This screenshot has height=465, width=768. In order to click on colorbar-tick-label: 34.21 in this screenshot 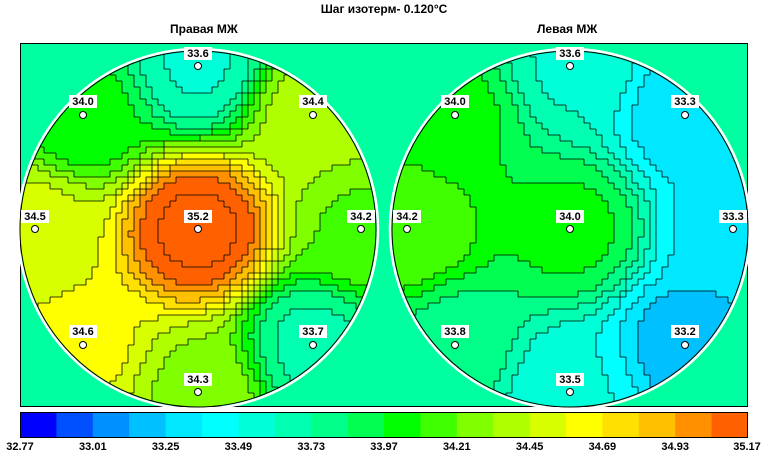, I will do `click(457, 447)`.